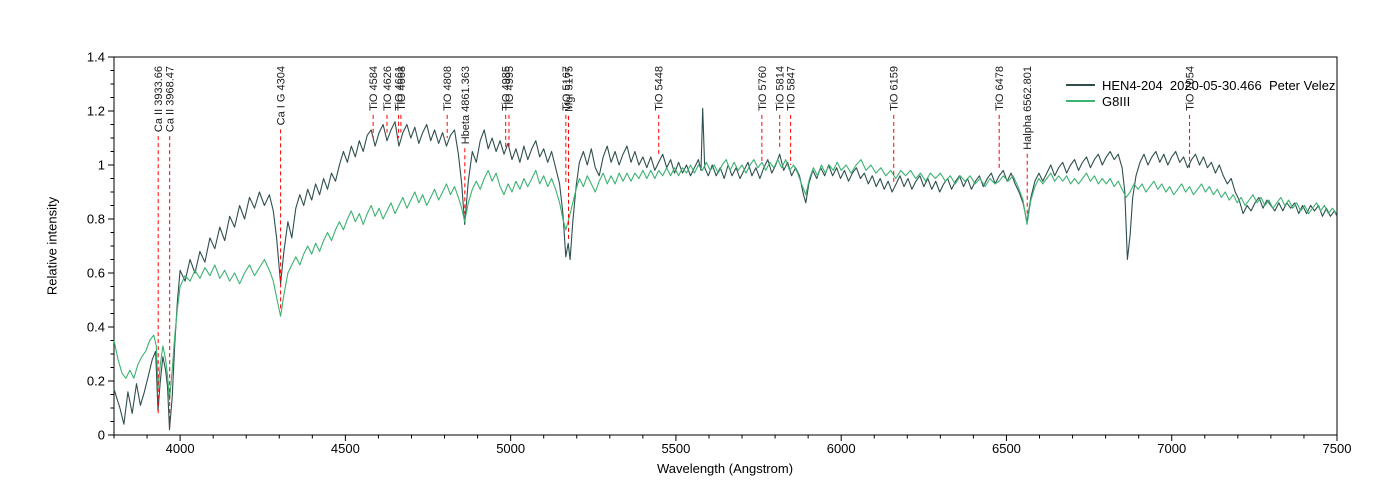  What do you see at coordinates (96, 273) in the screenshot?
I see `y-tick-label: 0.6` at bounding box center [96, 273].